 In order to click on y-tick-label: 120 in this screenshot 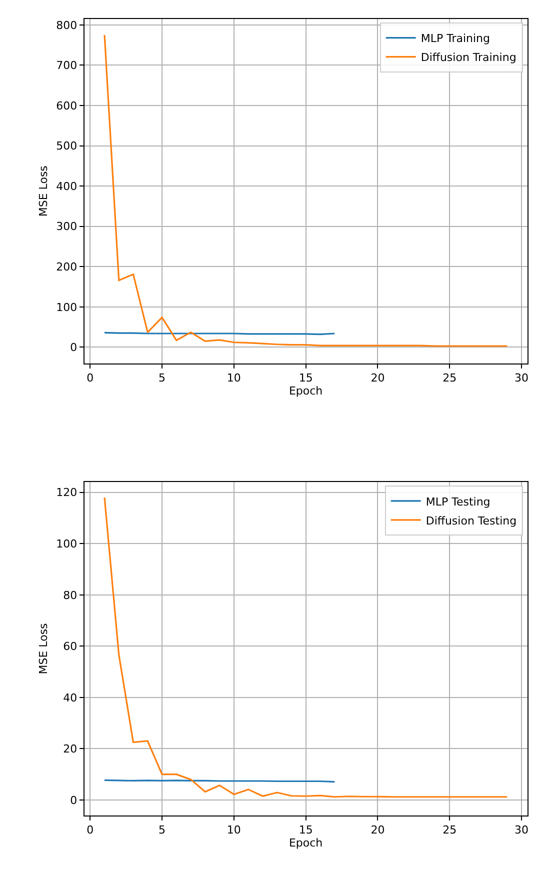, I will do `click(67, 493)`.